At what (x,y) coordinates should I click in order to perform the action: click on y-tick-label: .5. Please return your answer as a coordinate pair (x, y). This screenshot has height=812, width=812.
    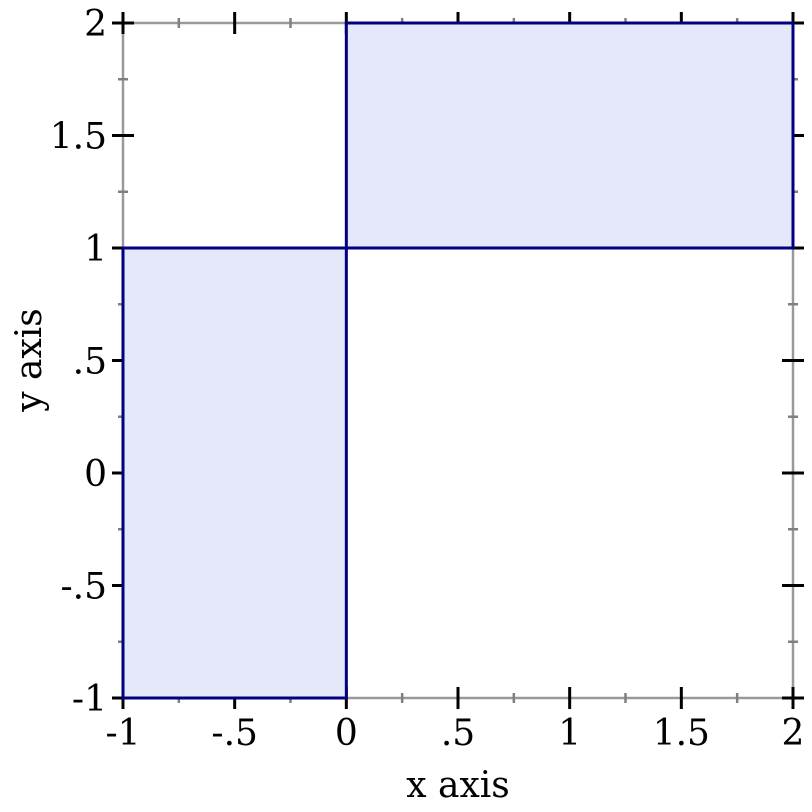
    Looking at the image, I should click on (90, 362).